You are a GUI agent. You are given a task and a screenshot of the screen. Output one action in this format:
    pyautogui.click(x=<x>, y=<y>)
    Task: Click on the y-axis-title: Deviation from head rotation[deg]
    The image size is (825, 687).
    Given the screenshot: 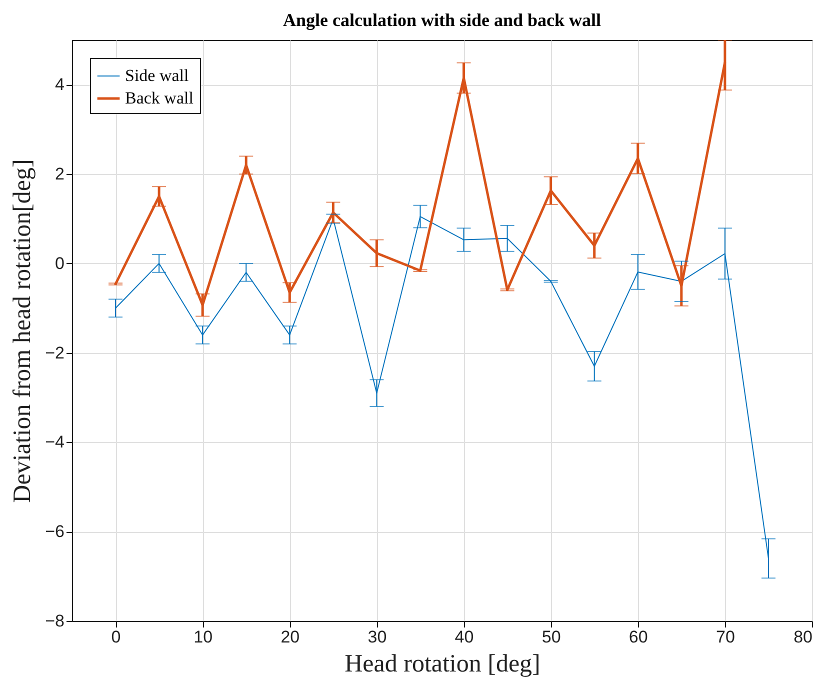 What is the action you would take?
    pyautogui.click(x=22, y=331)
    